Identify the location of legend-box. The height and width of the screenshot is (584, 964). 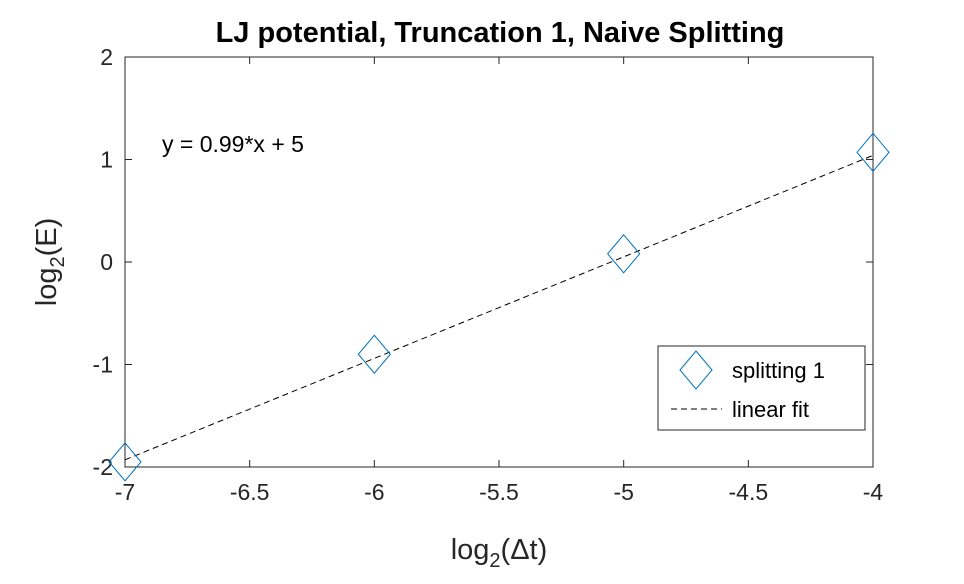
(761, 388).